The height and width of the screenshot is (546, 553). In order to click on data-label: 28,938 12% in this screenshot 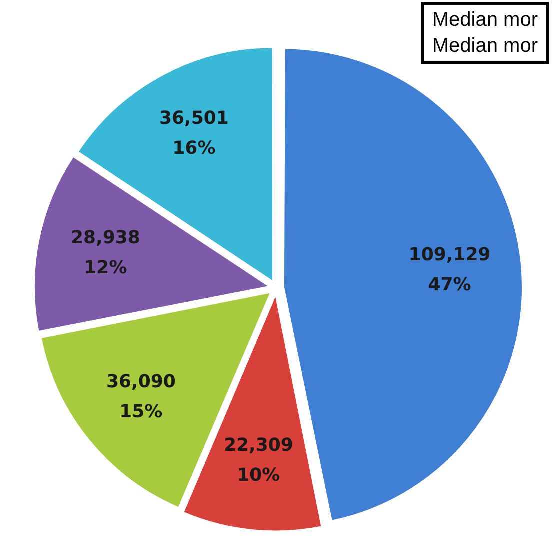, I will do `click(105, 253)`.